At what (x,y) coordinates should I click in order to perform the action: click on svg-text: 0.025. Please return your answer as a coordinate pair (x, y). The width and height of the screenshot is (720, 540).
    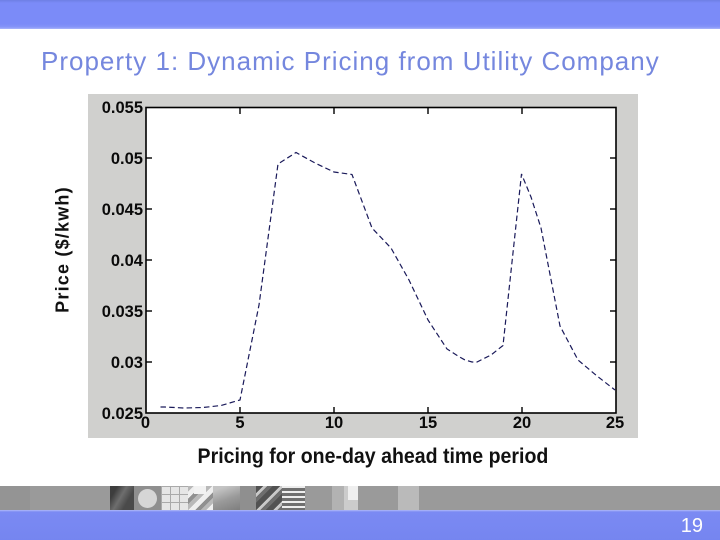
    Looking at the image, I should click on (122, 414).